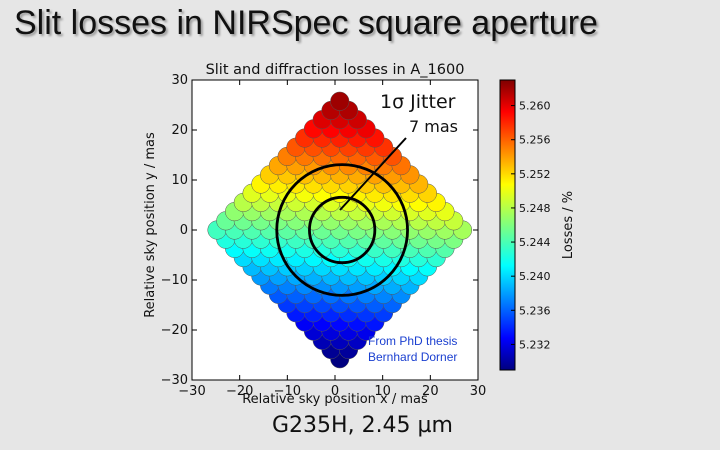  What do you see at coordinates (184, 230) in the screenshot?
I see `y-tick-label: 0` at bounding box center [184, 230].